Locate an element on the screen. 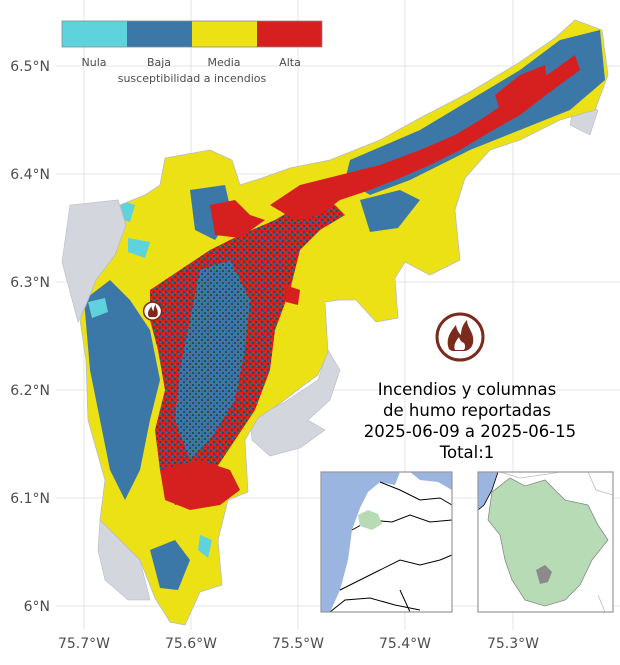 The height and width of the screenshot is (665, 620). latitude-tick-labels: 6.5°N 6.4°N 6.3°N 6.2°N 6.1°N 6°N is located at coordinates (30, 337).